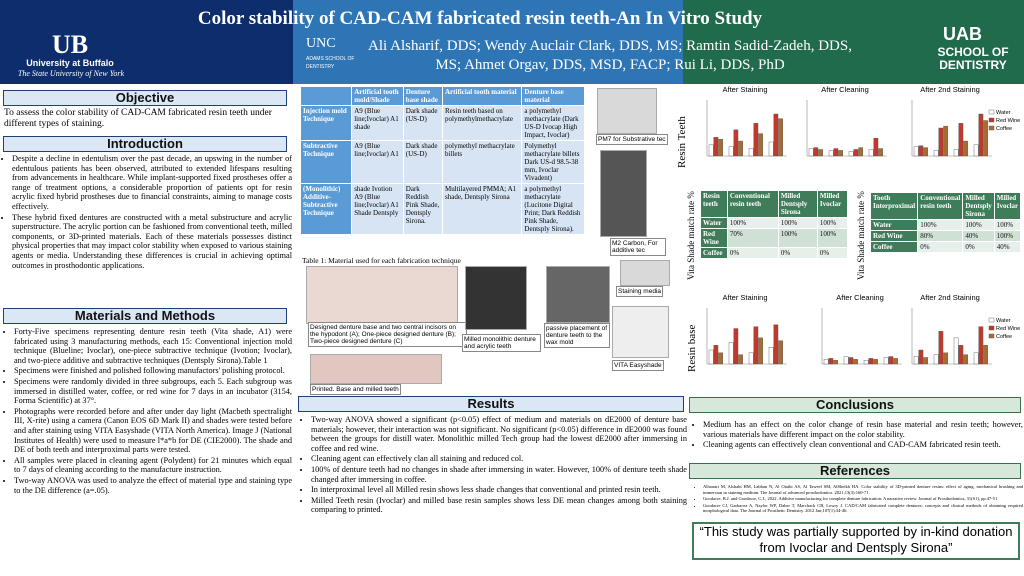  What do you see at coordinates (423, 162) in the screenshot?
I see `table-cell: Dark shade (US-D)` at bounding box center [423, 162].